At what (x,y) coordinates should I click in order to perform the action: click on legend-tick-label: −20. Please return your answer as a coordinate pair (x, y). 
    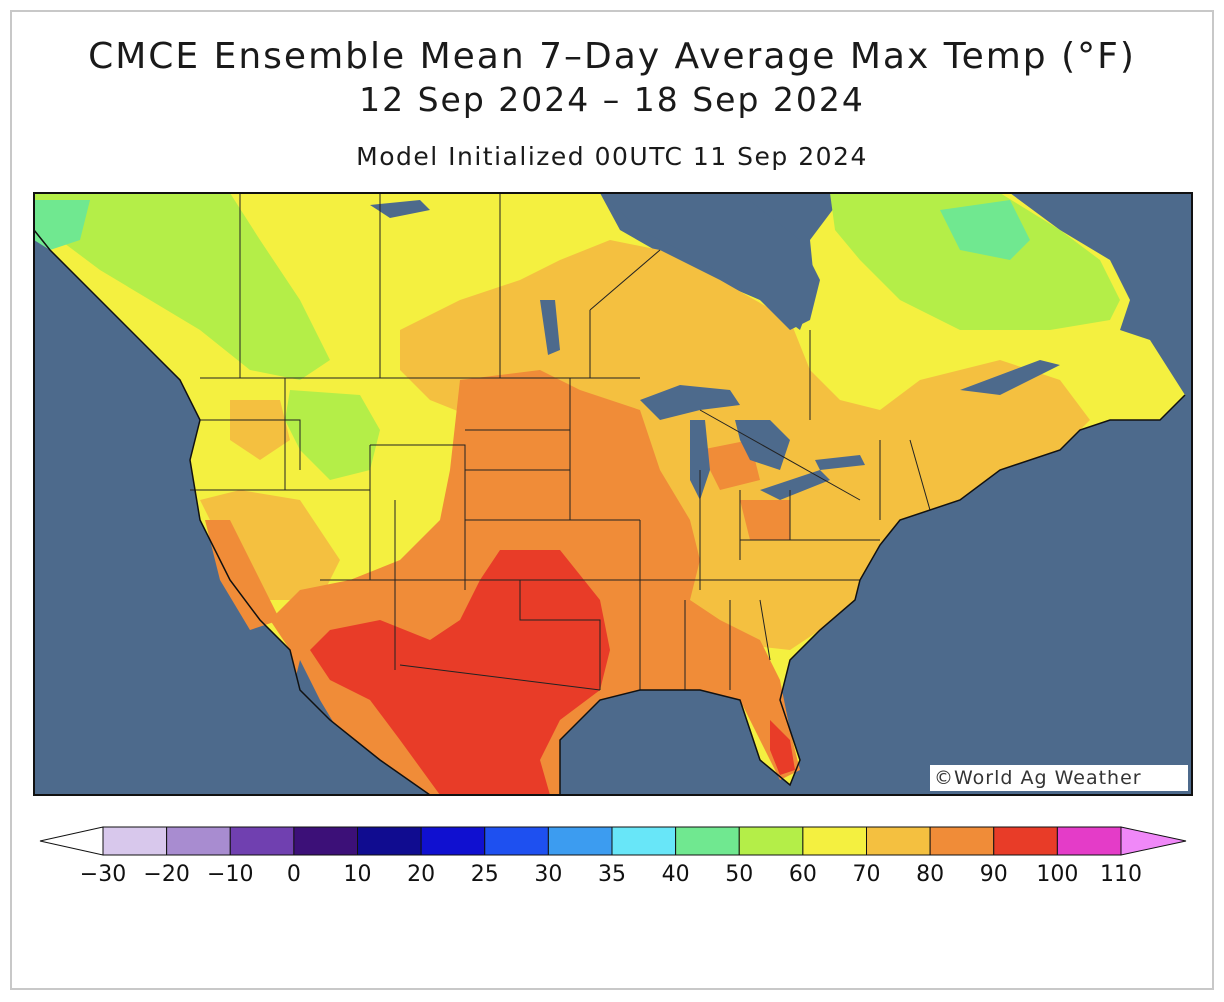
    Looking at the image, I should click on (166, 874).